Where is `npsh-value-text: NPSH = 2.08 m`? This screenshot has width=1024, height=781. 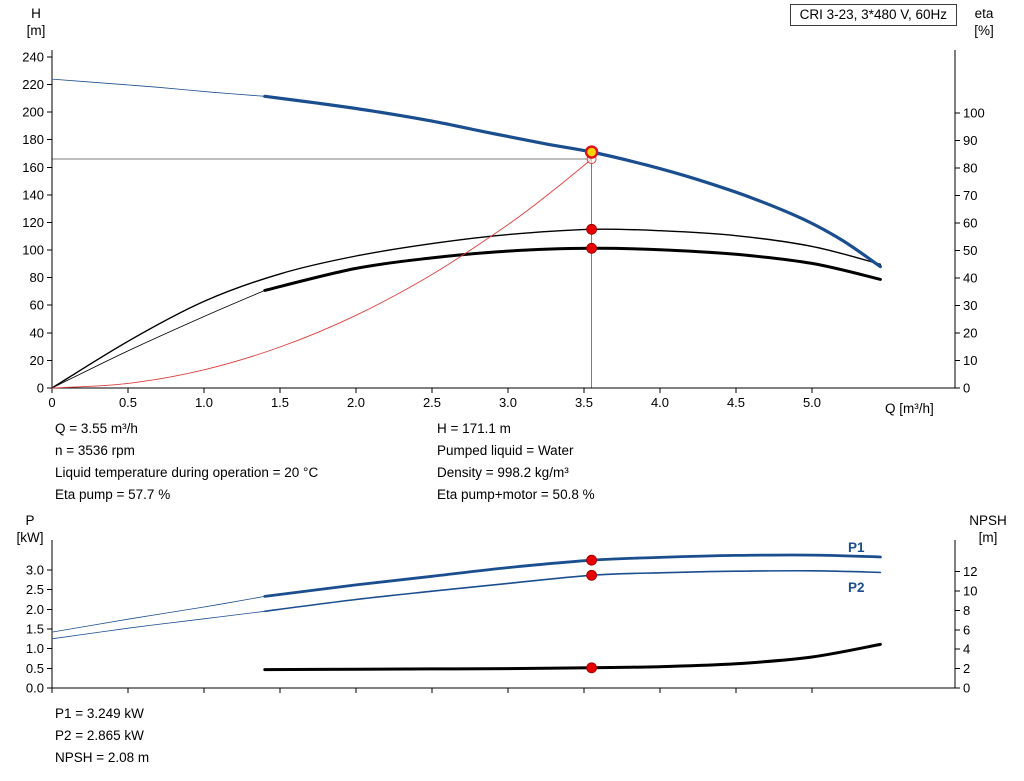
npsh-value-text: NPSH = 2.08 m is located at coordinates (102, 757).